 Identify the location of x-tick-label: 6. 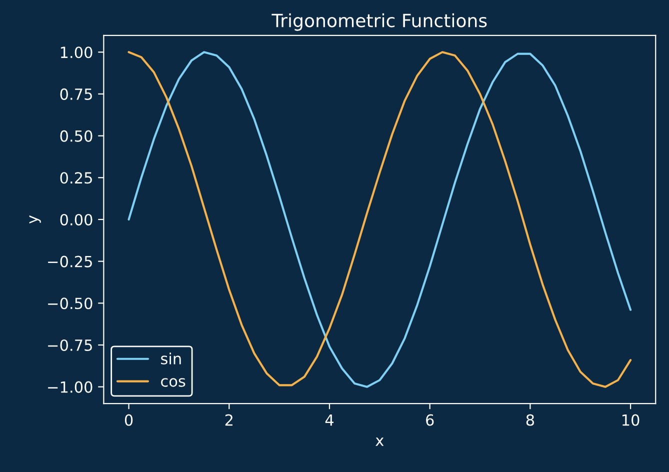
(430, 420).